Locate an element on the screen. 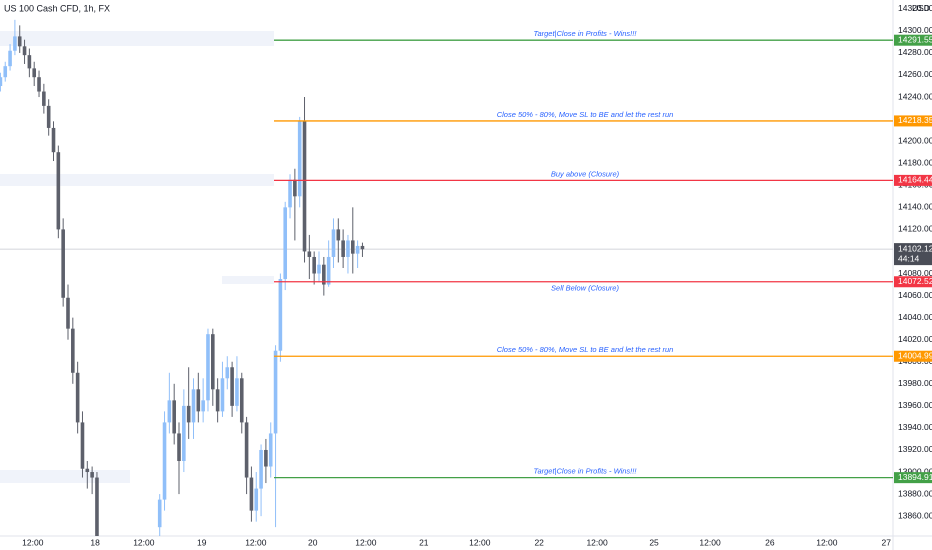 This screenshot has width=932, height=550. price-tag-label: 13894.91 is located at coordinates (915, 477).